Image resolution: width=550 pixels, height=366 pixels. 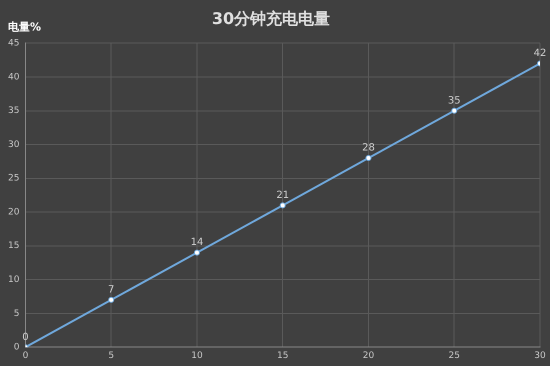 What do you see at coordinates (197, 355) in the screenshot?
I see `x-tick-label: 10` at bounding box center [197, 355].